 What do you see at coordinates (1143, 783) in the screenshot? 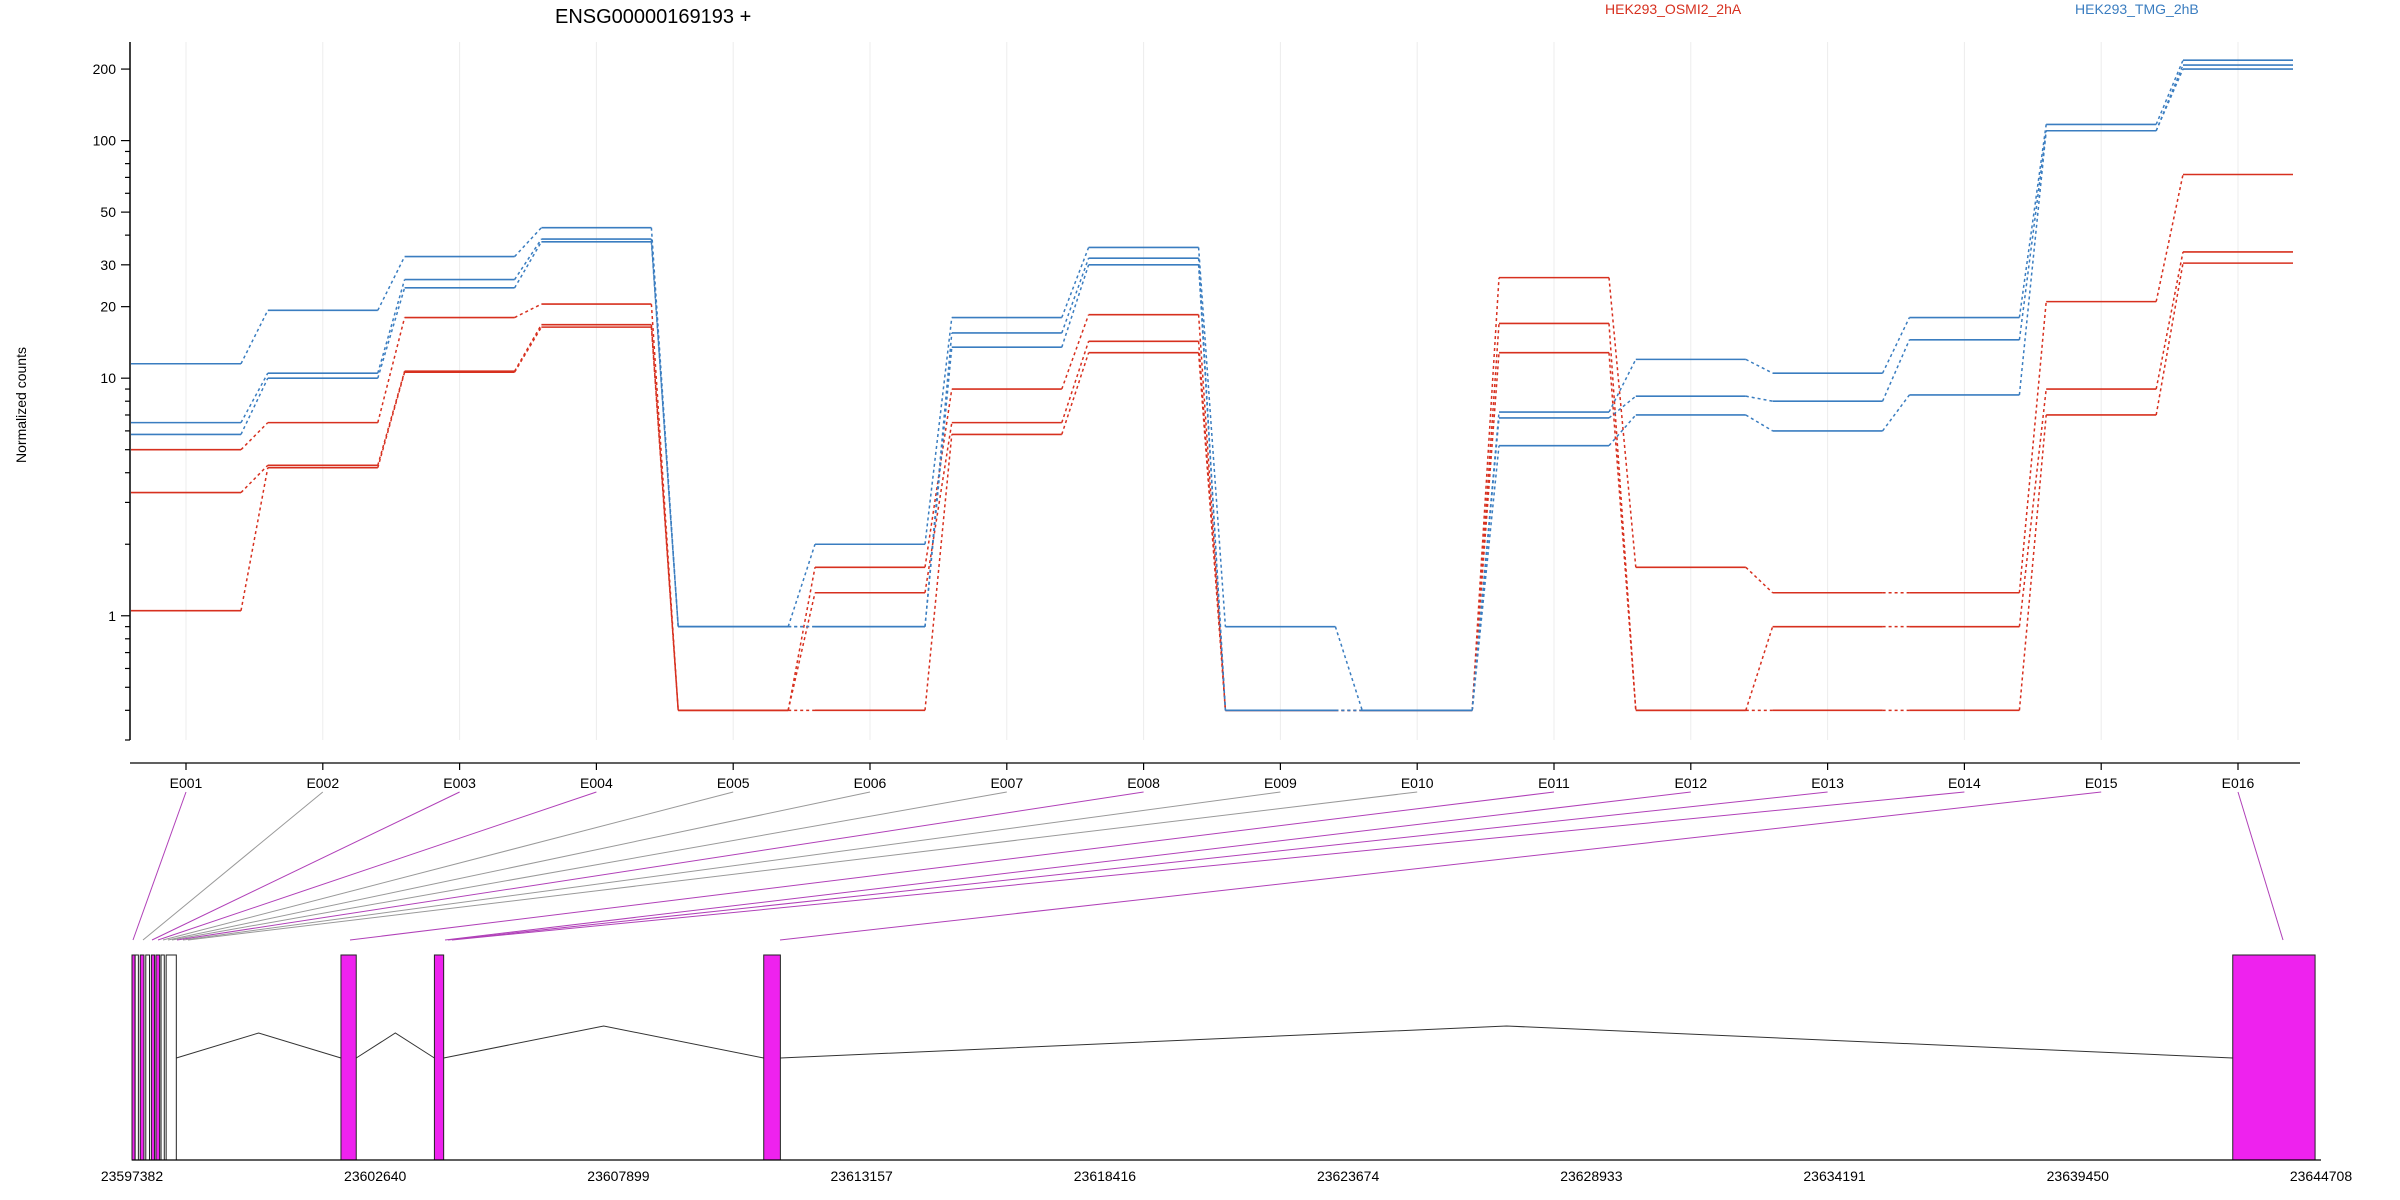
I see `x-tick-label: E008` at bounding box center [1143, 783].